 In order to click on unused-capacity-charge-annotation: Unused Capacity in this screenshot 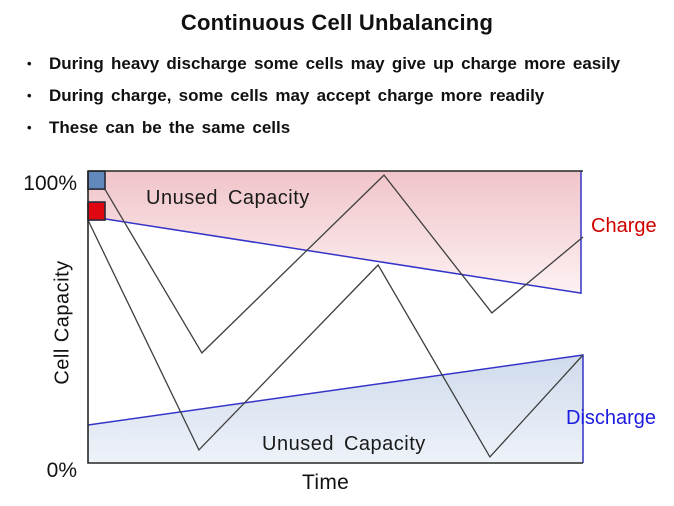, I will do `click(228, 198)`.